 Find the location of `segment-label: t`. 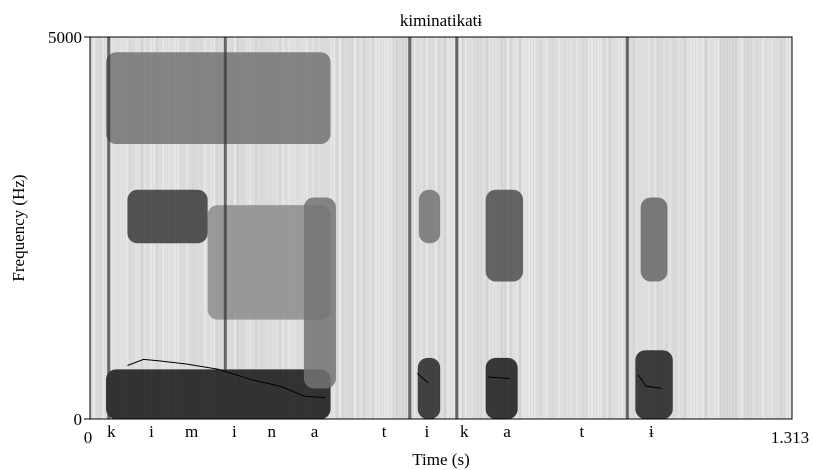

segment-label: t is located at coordinates (384, 431).